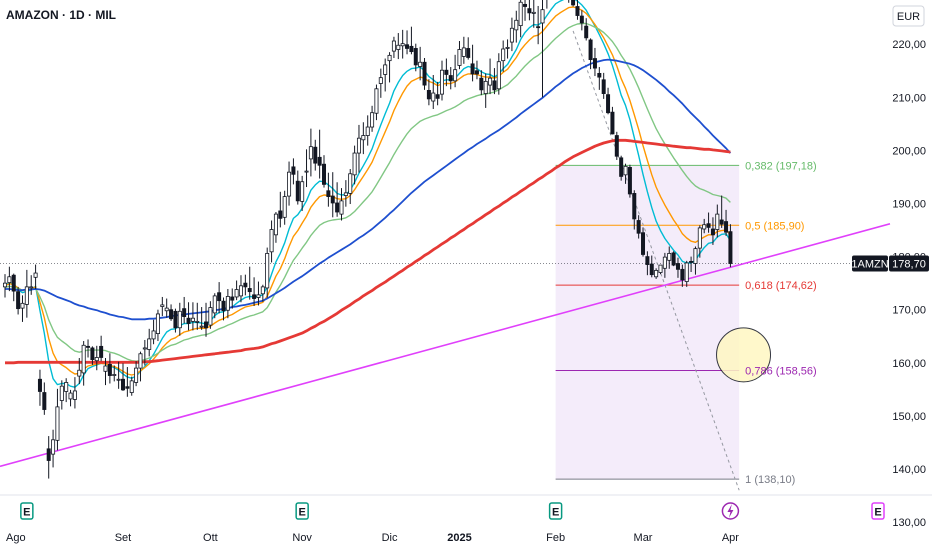 The width and height of the screenshot is (932, 550). Describe the element at coordinates (909, 364) in the screenshot. I see `y-axis-tick-label: 160,00` at that location.